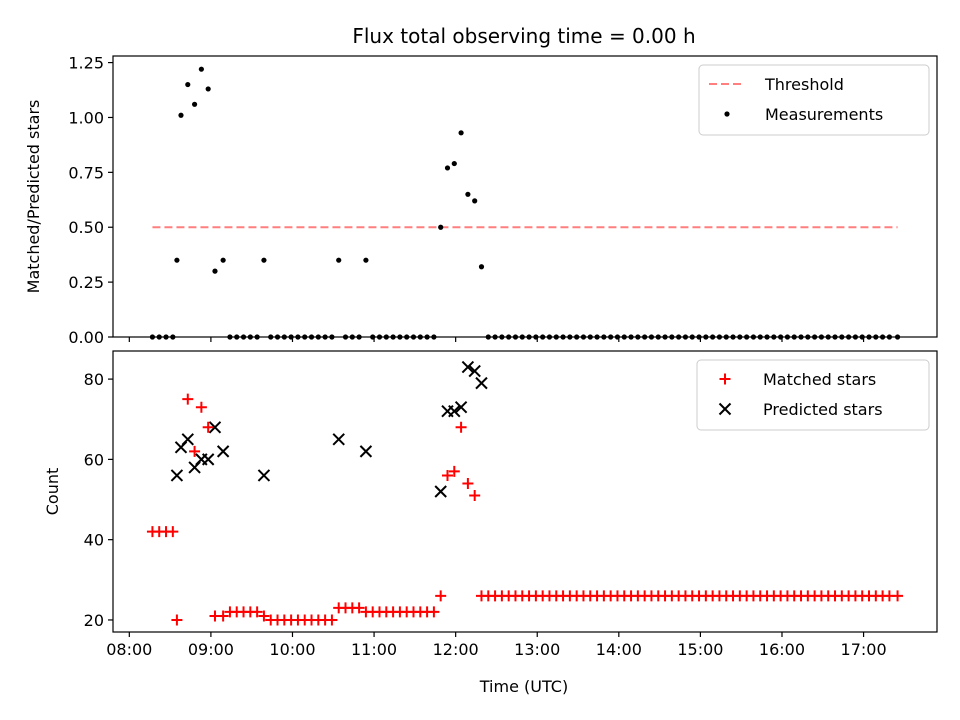 The height and width of the screenshot is (720, 960). Describe the element at coordinates (86, 337) in the screenshot. I see `y-tick-label: 0.00` at that location.